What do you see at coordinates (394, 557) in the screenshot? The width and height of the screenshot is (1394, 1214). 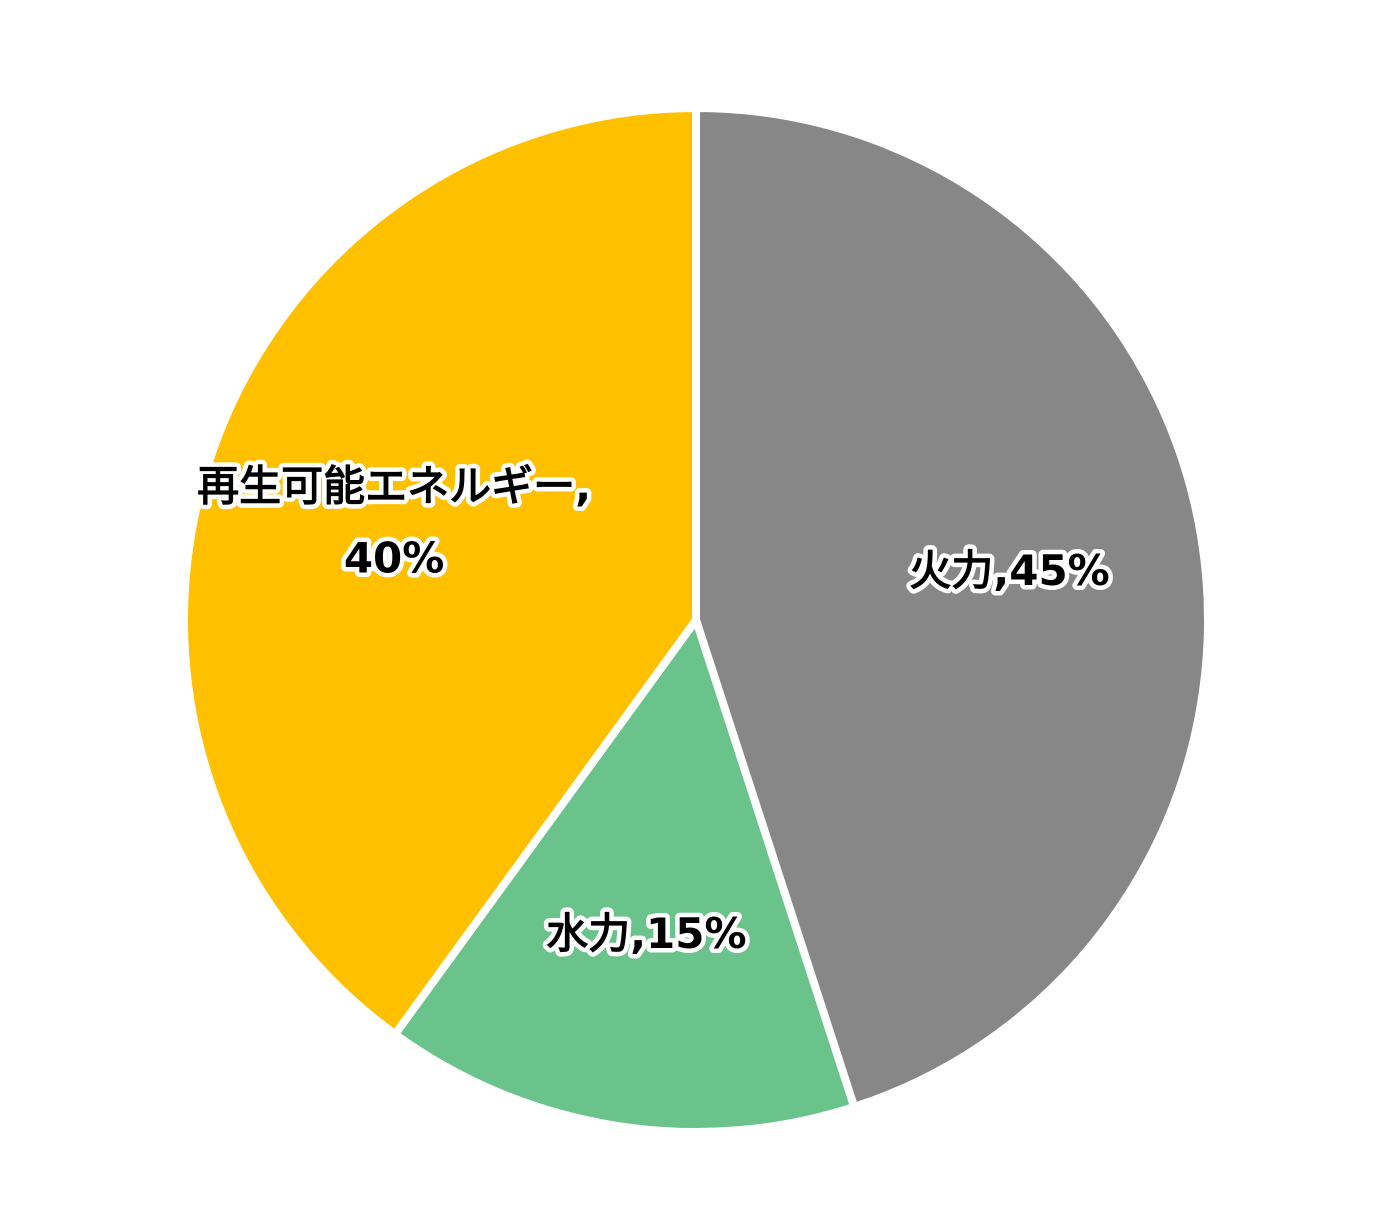 I see `pie-slice-label-2-line-1: 40%` at bounding box center [394, 557].